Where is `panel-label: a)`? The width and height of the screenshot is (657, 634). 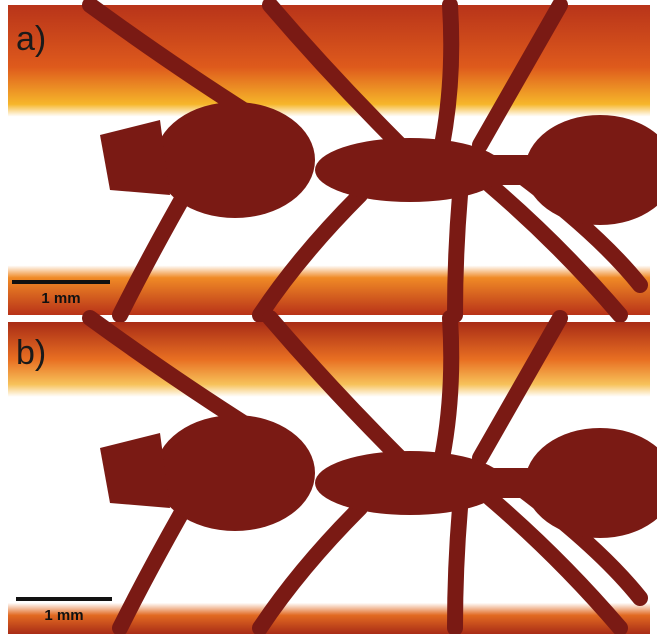
panel-label: a) is located at coordinates (31, 39).